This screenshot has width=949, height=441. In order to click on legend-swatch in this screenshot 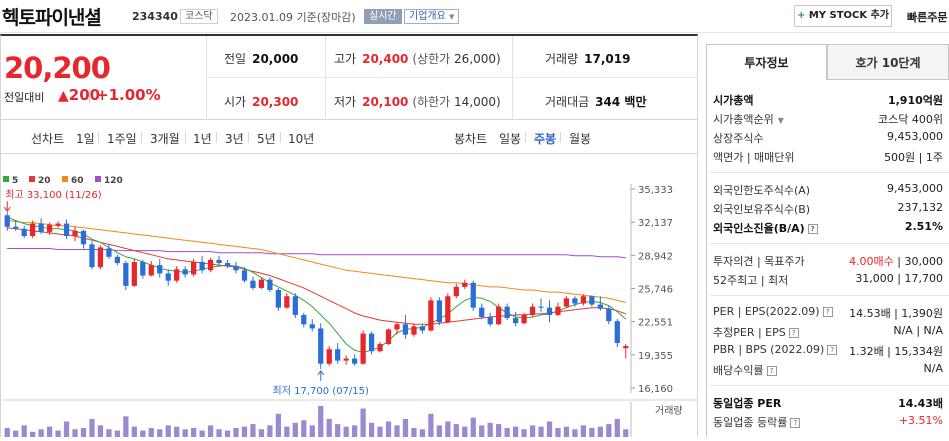, I will do `click(32, 179)`.